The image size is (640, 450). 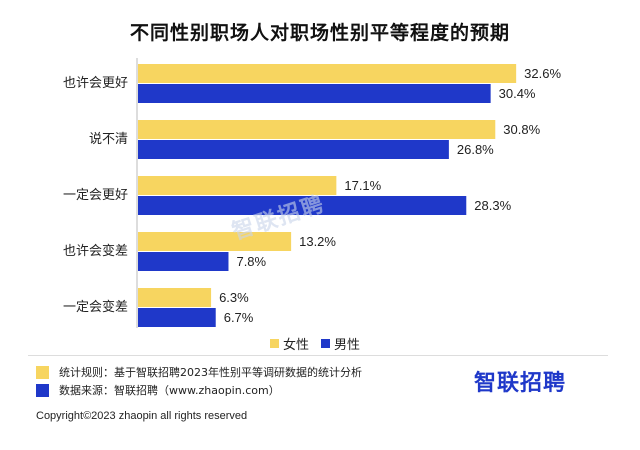 What do you see at coordinates (318, 355) in the screenshot?
I see `footer-divider` at bounding box center [318, 355].